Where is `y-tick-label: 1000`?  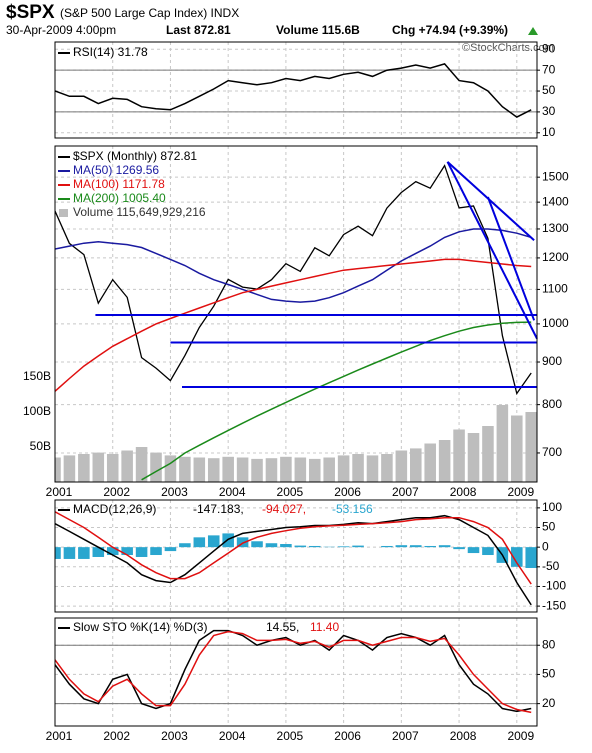
y-tick-label: 1000 is located at coordinates (555, 323).